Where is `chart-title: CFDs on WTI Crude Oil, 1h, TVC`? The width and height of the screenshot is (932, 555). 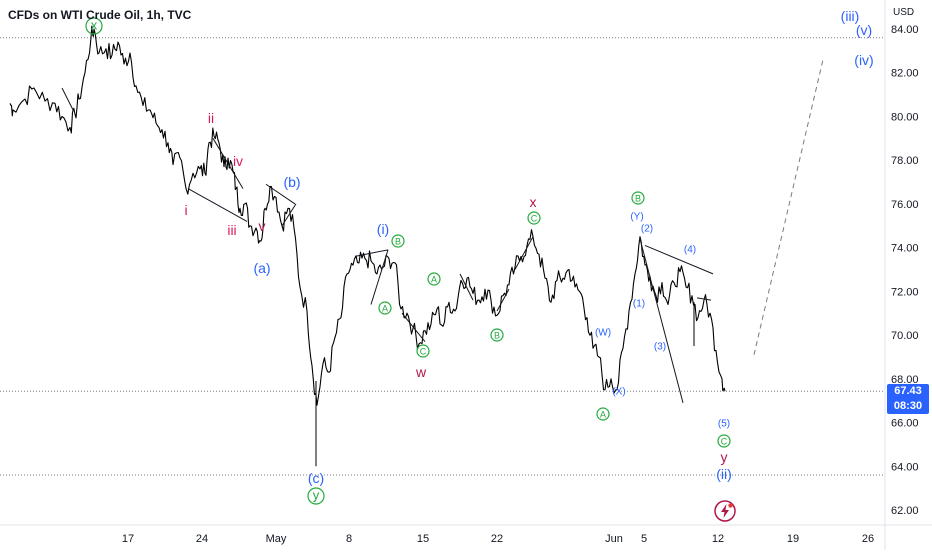 chart-title: CFDs on WTI Crude Oil, 1h, TVC is located at coordinates (99, 15).